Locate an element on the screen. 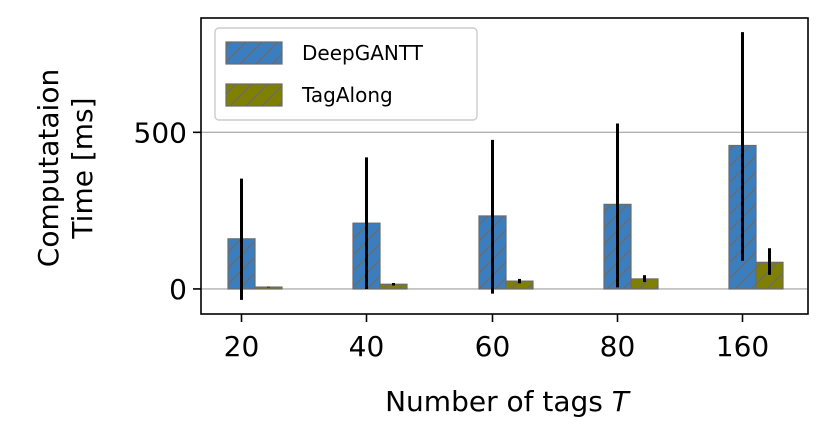  legend: DeepGANTT TagAlong is located at coordinates (346, 74).